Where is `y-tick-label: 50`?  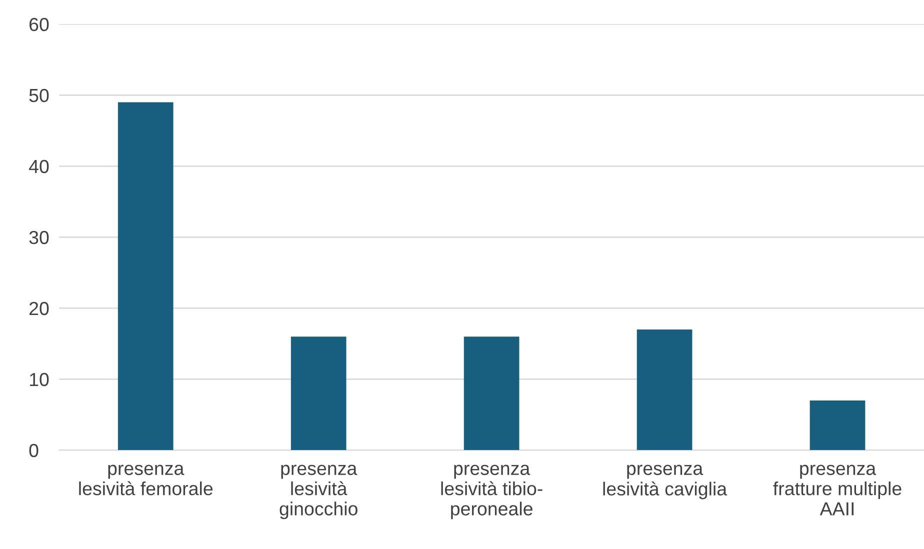
y-tick-label: 50 is located at coordinates (39, 95).